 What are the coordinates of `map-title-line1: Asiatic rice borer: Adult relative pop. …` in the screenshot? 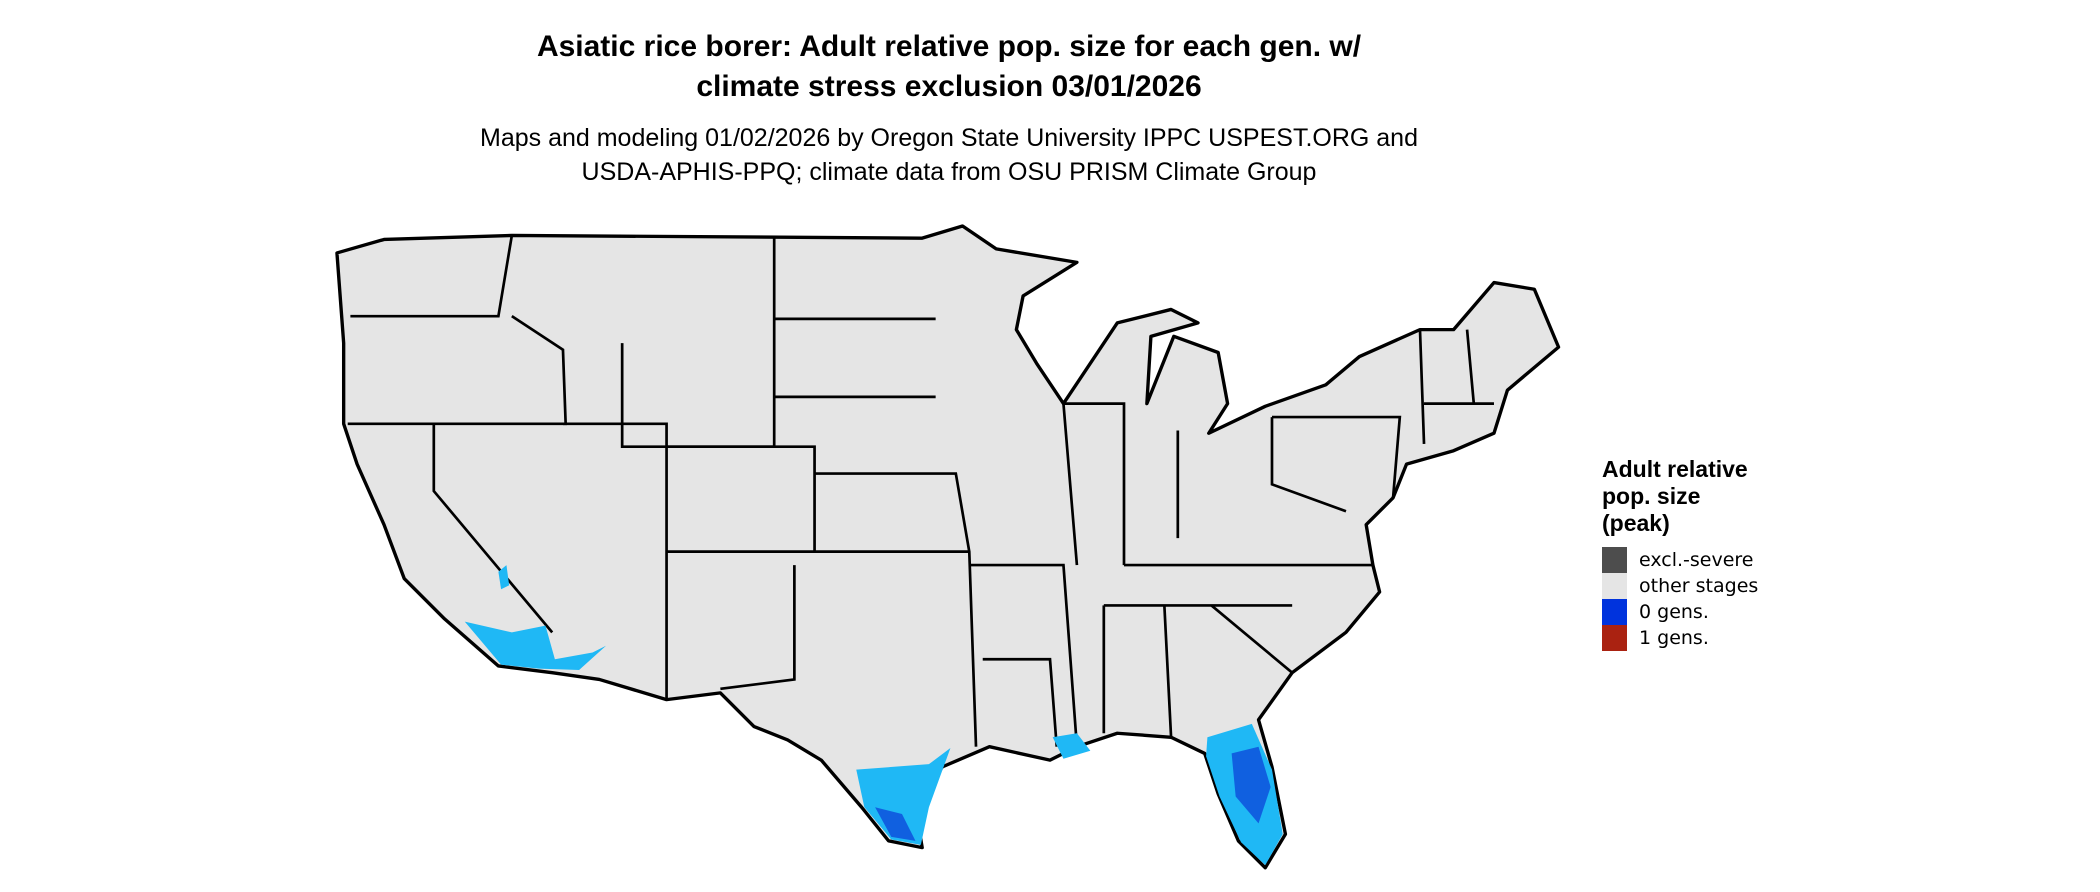 It's located at (949, 46).